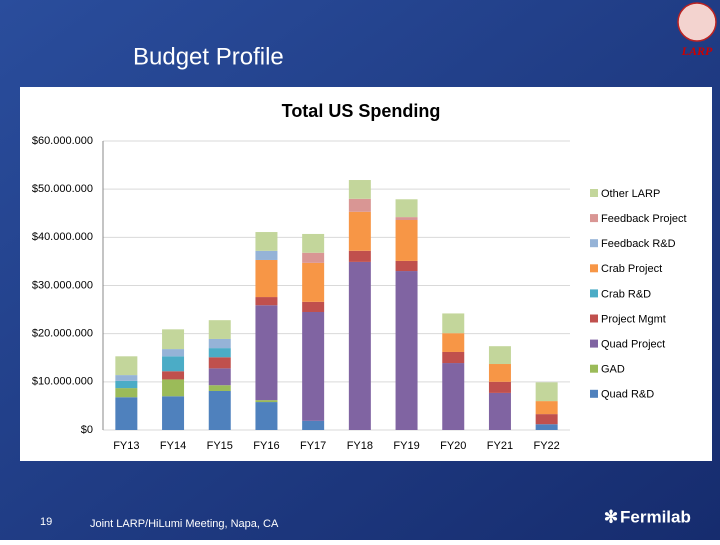 The image size is (720, 545). Describe the element at coordinates (361, 111) in the screenshot. I see `chart-title: Total US Spending` at that location.